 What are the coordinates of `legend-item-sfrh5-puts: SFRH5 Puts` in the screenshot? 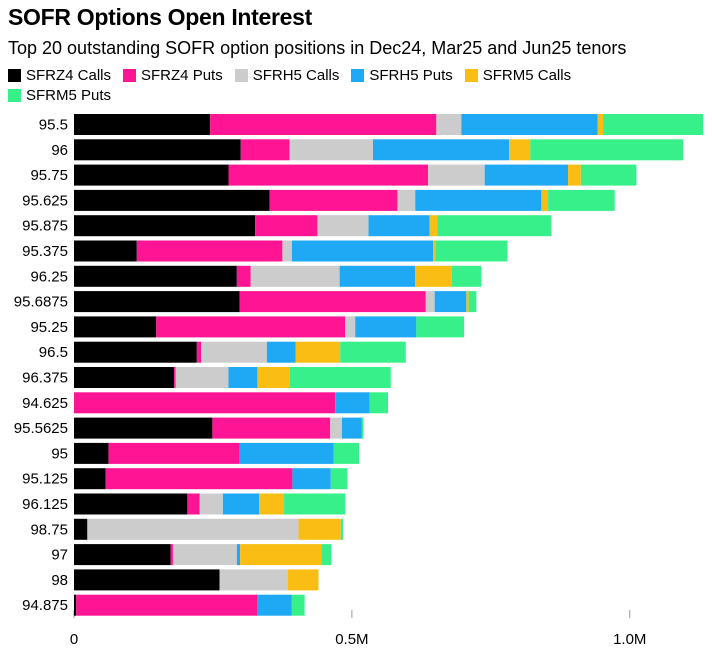 It's located at (402, 75).